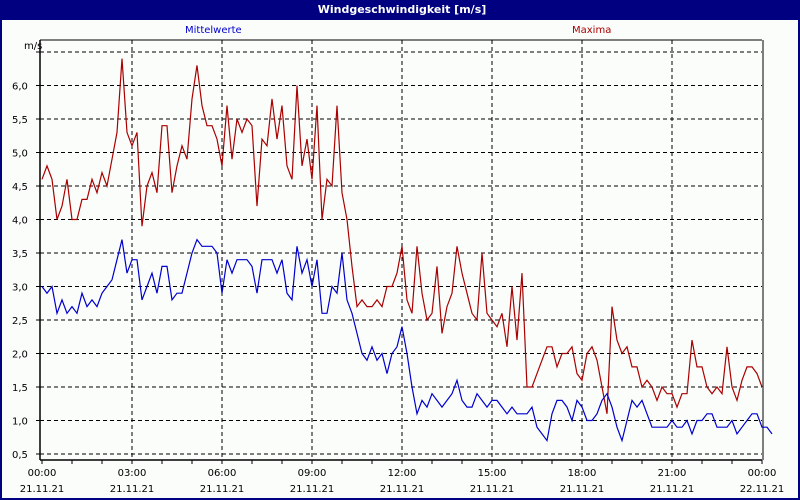 The width and height of the screenshot is (800, 500). What do you see at coordinates (20, 154) in the screenshot?
I see `y-tick-label: 5,0` at bounding box center [20, 154].